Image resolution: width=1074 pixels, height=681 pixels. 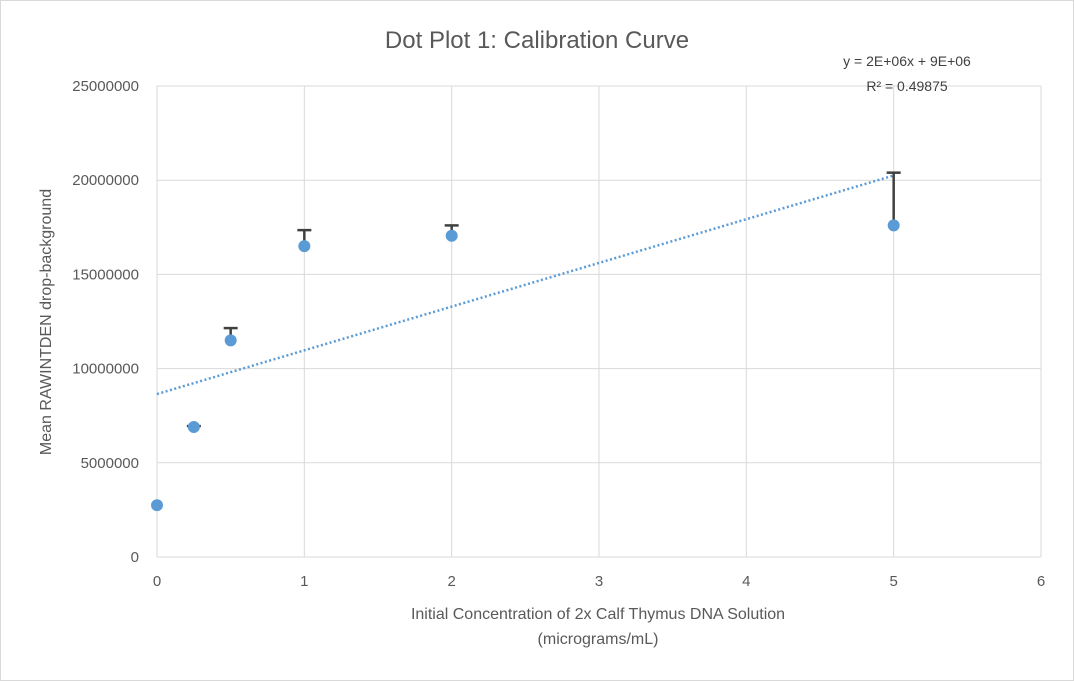 What do you see at coordinates (46, 322) in the screenshot?
I see `y-axis-title: Mean RAWINTDEN drop-background` at bounding box center [46, 322].